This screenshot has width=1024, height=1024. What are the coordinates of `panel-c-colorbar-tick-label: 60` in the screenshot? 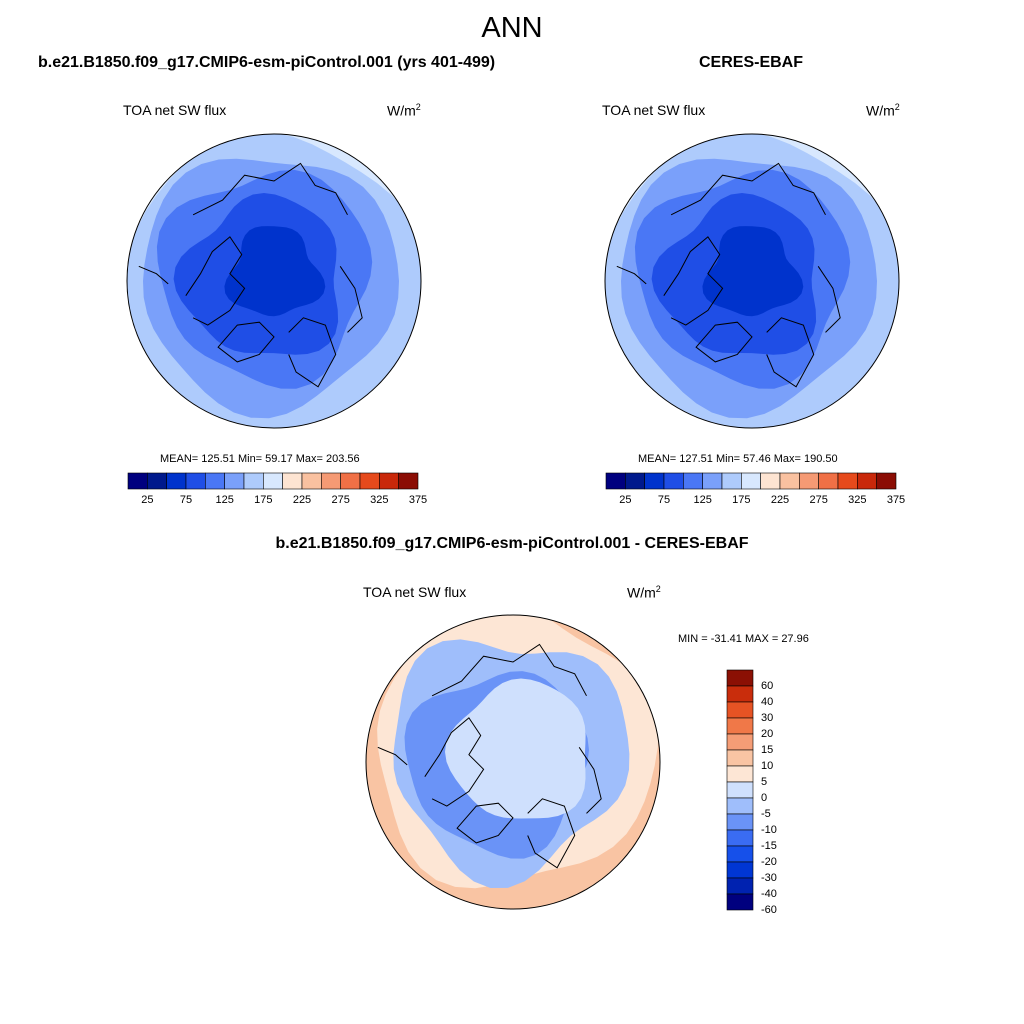 It's located at (767, 686).